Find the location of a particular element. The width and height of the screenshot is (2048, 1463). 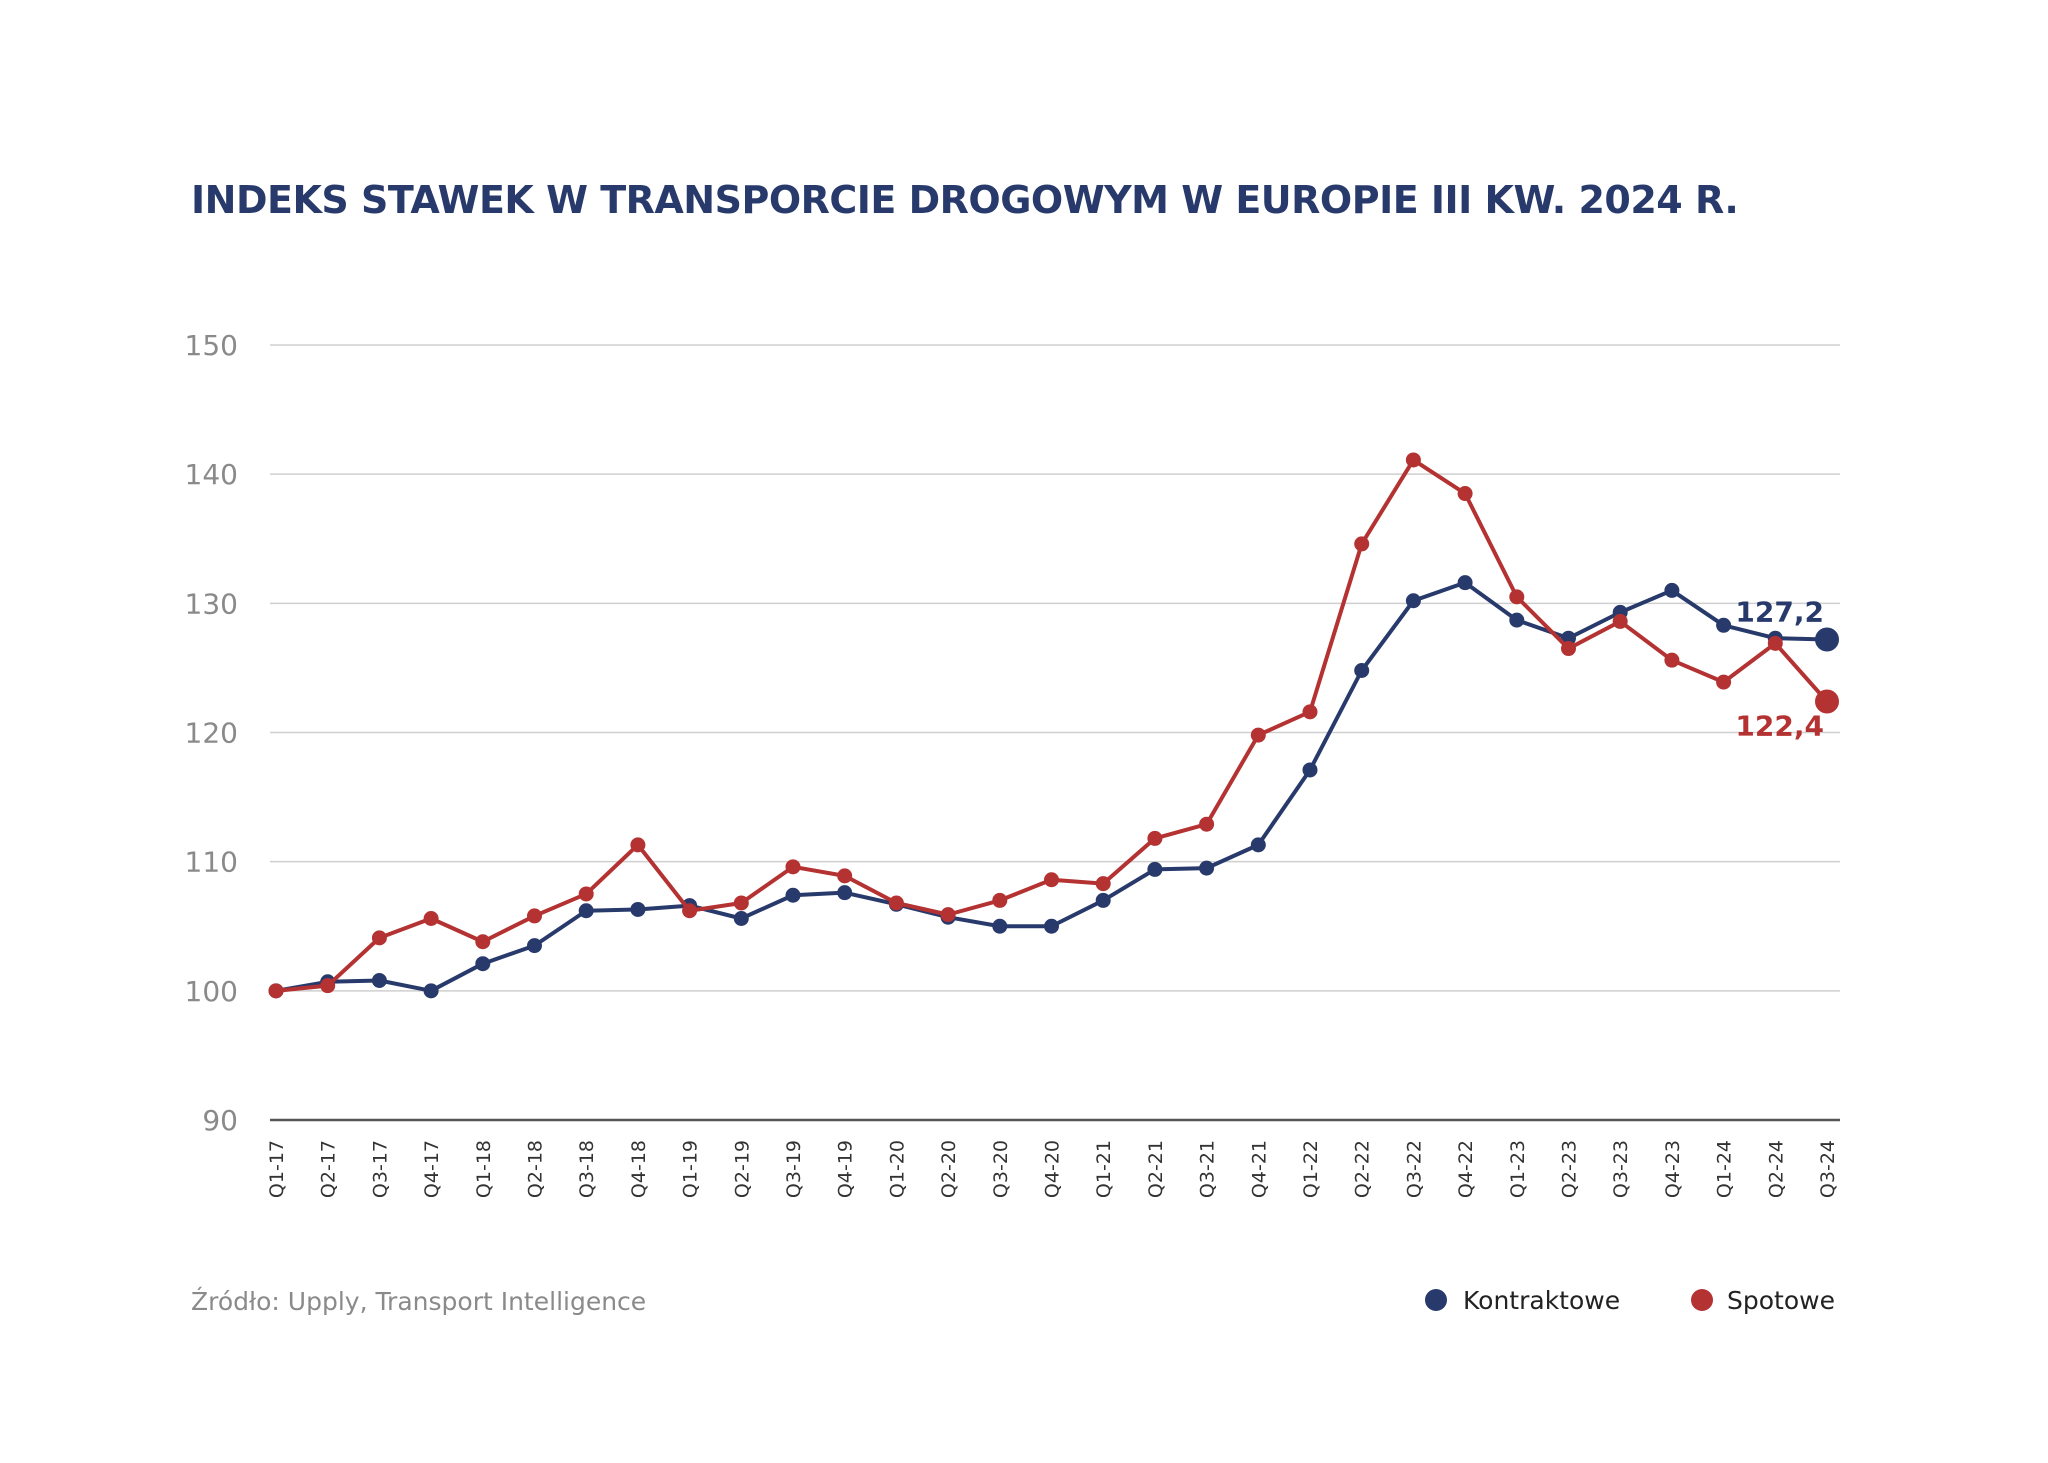

y-tick-label: 120 is located at coordinates (211, 733).